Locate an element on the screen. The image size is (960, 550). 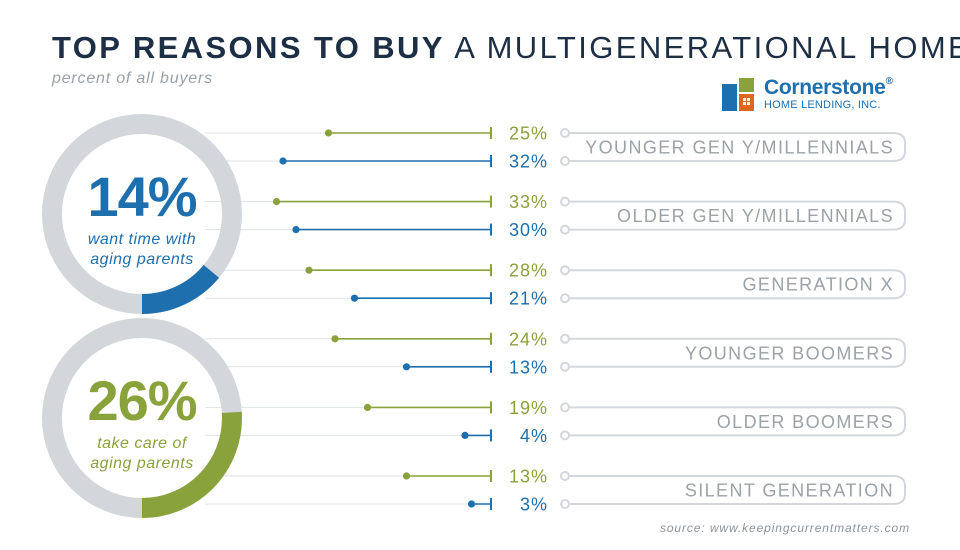
logo-name-text: Cornerstone is located at coordinates (825, 87).